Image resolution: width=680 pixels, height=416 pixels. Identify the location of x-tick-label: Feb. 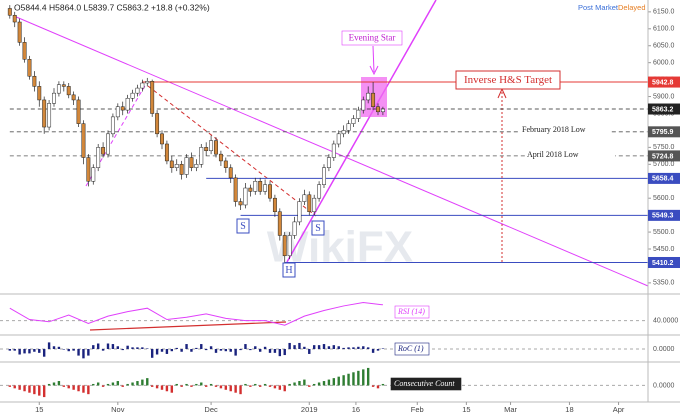
(417, 409).